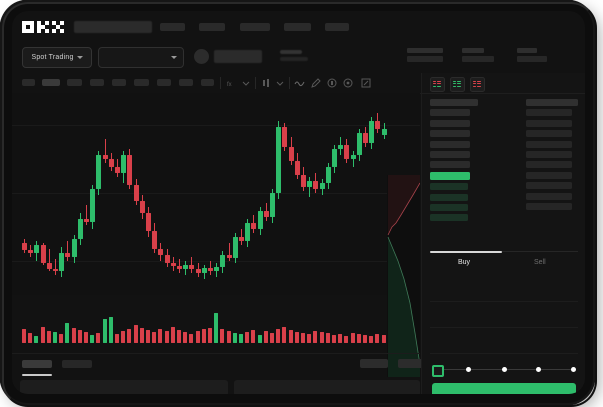 This screenshot has height=407, width=603. What do you see at coordinates (266, 83) in the screenshot?
I see `chart-type-icon` at bounding box center [266, 83].